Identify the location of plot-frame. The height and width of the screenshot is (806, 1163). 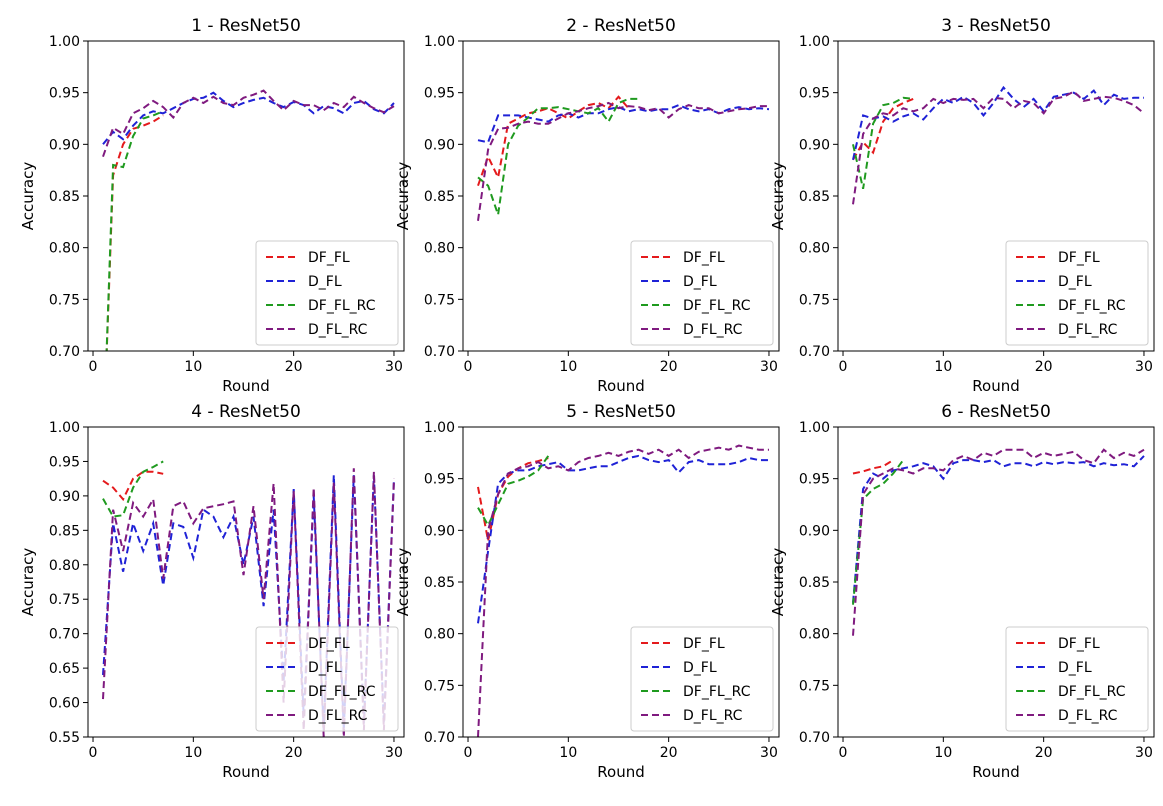
(246, 582).